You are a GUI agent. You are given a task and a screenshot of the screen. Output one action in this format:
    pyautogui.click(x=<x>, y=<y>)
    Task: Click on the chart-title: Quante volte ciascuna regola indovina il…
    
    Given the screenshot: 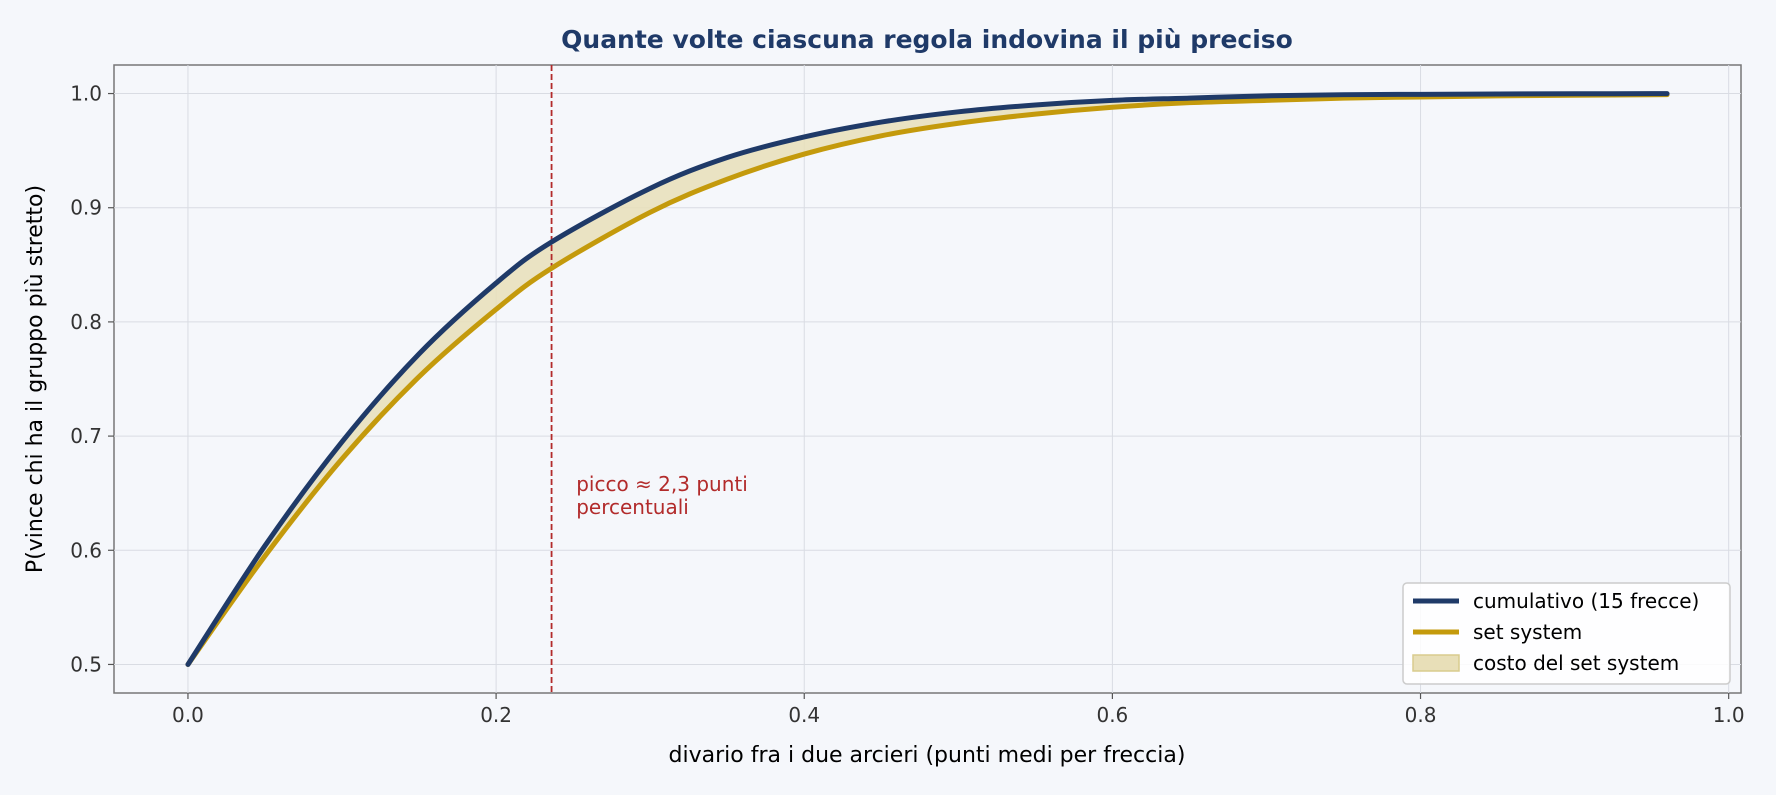 What is the action you would take?
    pyautogui.click(x=927, y=39)
    